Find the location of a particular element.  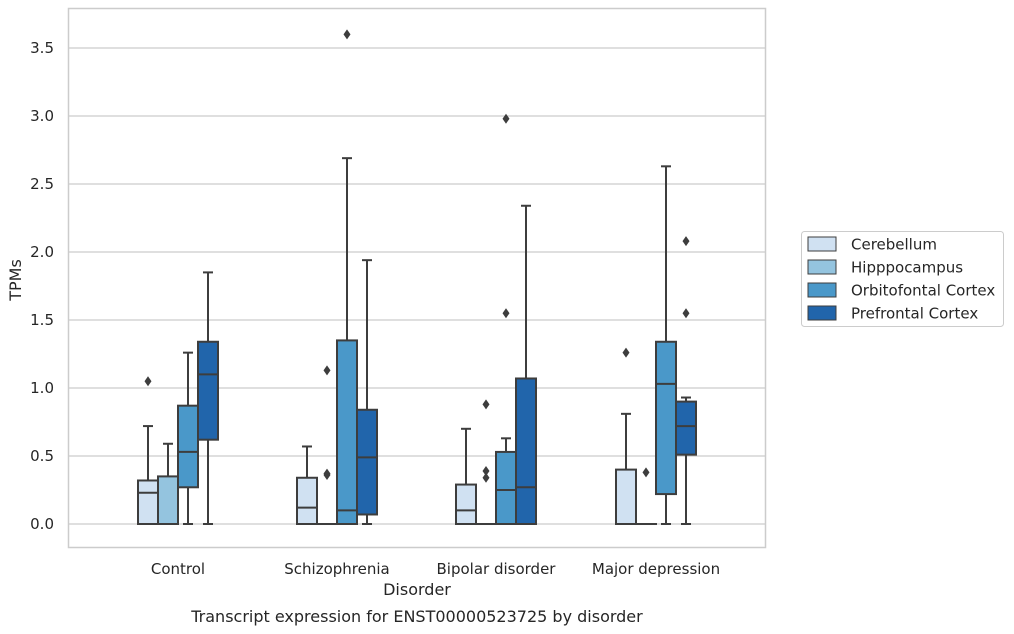

y-tick-label: 1.0 is located at coordinates (42, 388).